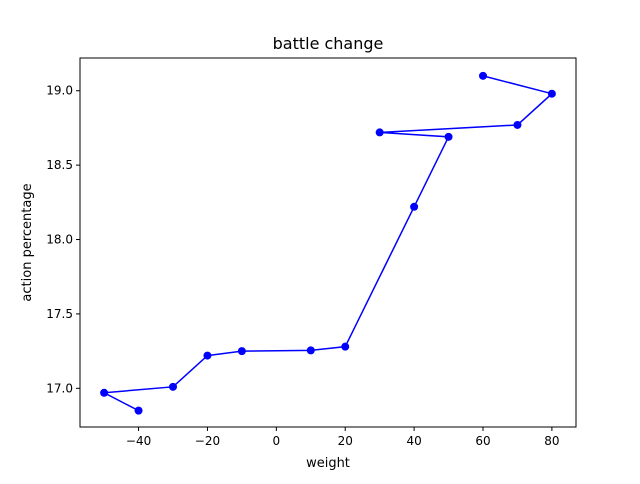 Image resolution: width=640 pixels, height=484 pixels. Describe the element at coordinates (482, 441) in the screenshot. I see `x-tick-label: 60` at that location.